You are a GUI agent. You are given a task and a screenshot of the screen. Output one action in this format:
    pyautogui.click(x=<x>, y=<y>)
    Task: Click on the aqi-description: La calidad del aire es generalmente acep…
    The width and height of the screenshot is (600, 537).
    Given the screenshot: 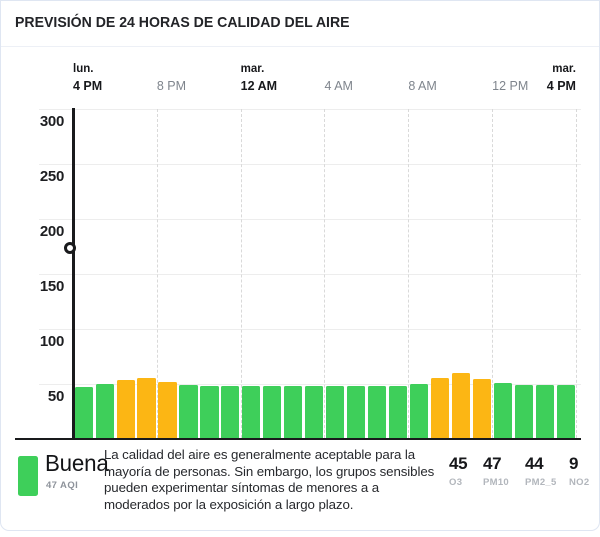 What is the action you would take?
    pyautogui.click(x=269, y=479)
    